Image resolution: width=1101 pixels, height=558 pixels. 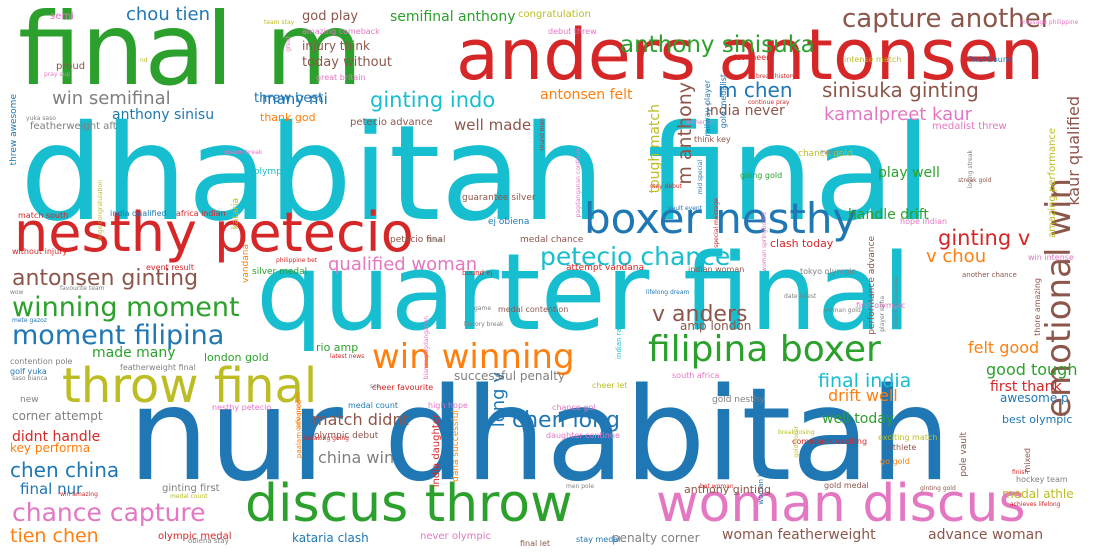 I want to click on cloud-word: gold medal, so click(x=846, y=485).